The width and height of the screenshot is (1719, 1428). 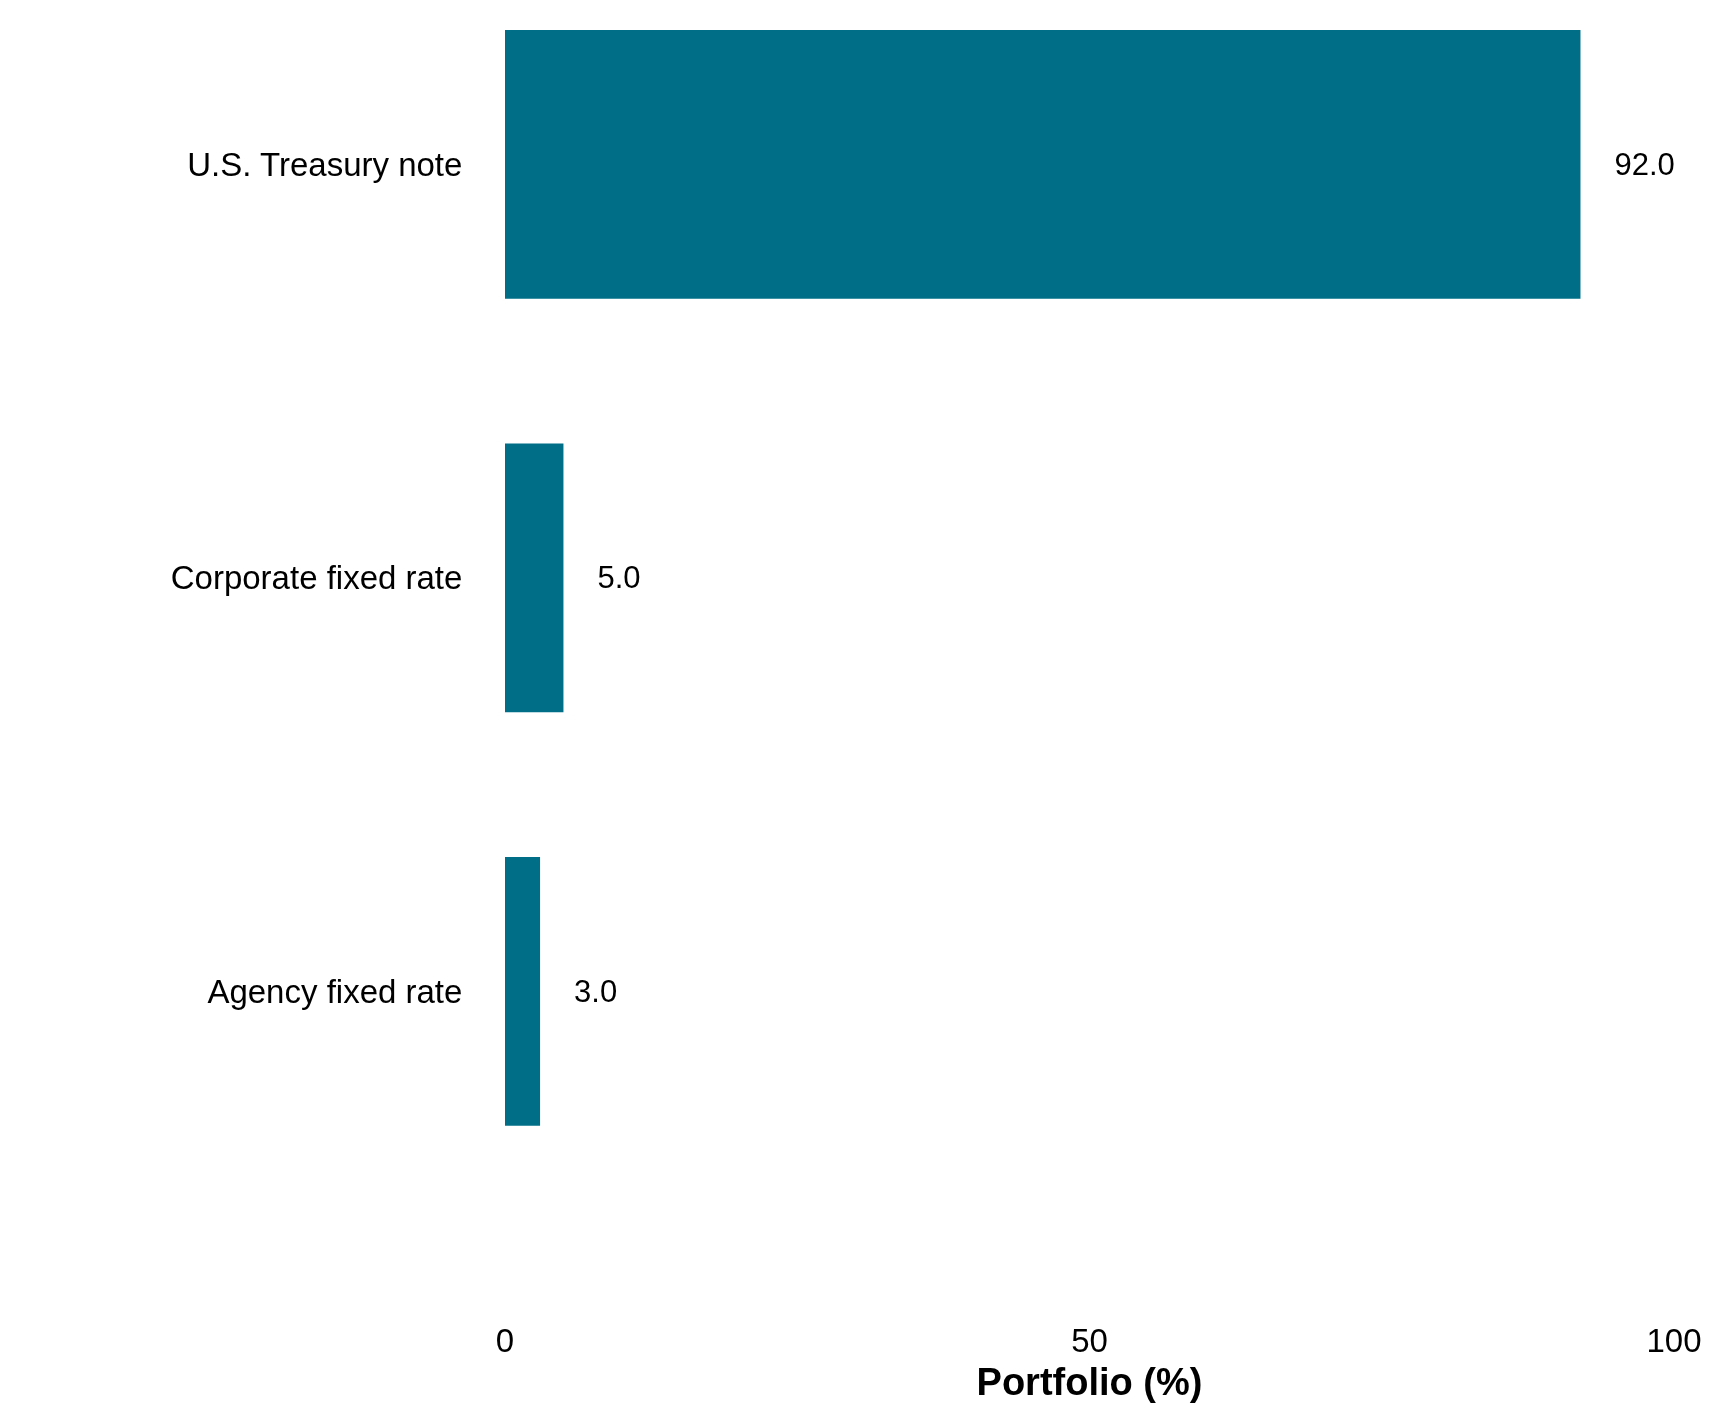 I want to click on y-tick-label: U.S. Treasury note, so click(x=325, y=164).